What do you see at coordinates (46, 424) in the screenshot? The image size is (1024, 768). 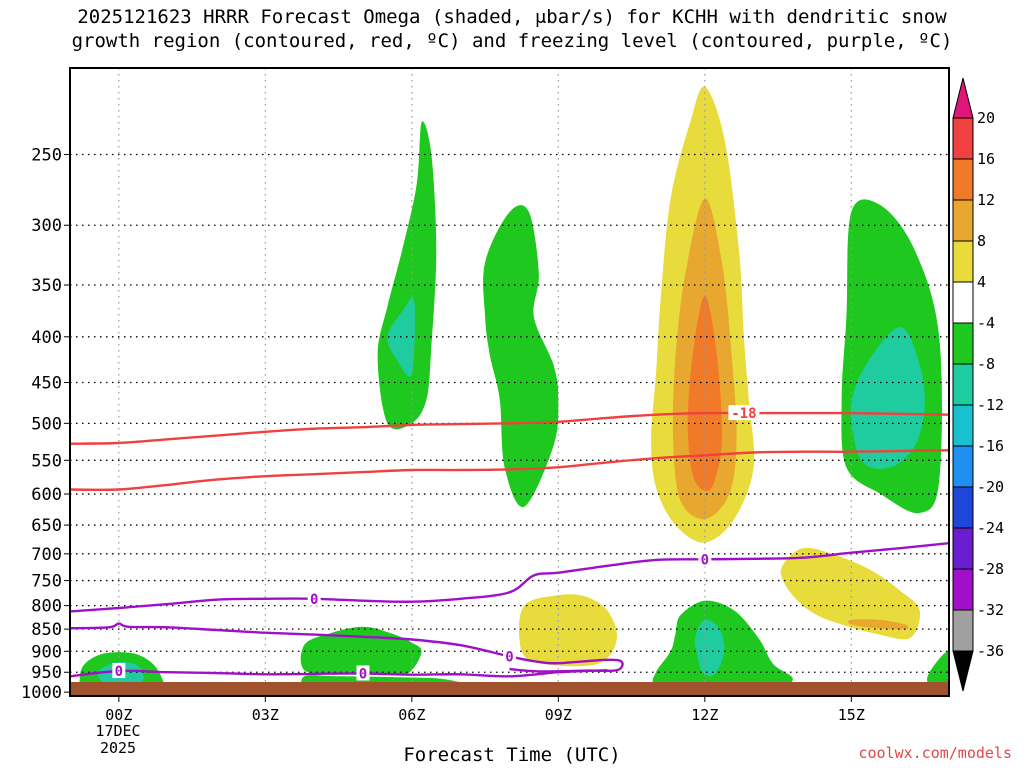 I see `y-tick-label-500: 500` at bounding box center [46, 424].